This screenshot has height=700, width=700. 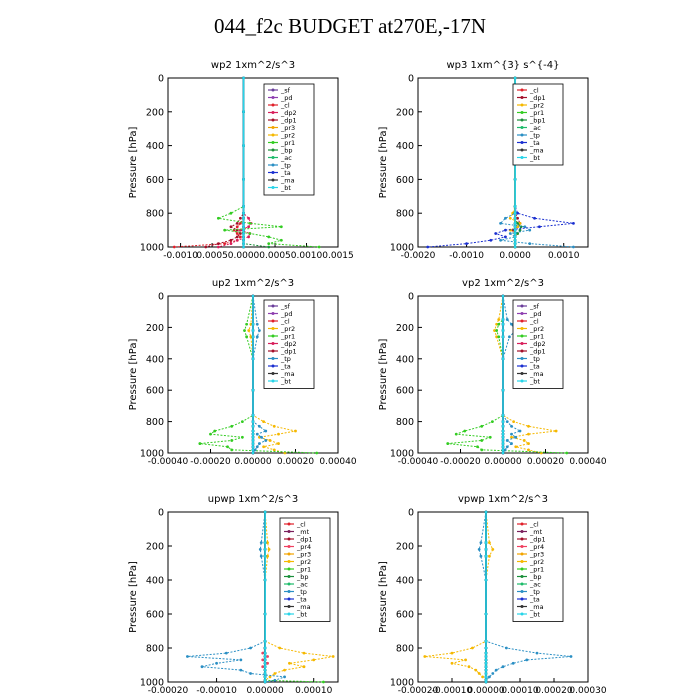 What do you see at coordinates (303, 562) in the screenshot?
I see `legend-label: _pr2` at bounding box center [303, 562].